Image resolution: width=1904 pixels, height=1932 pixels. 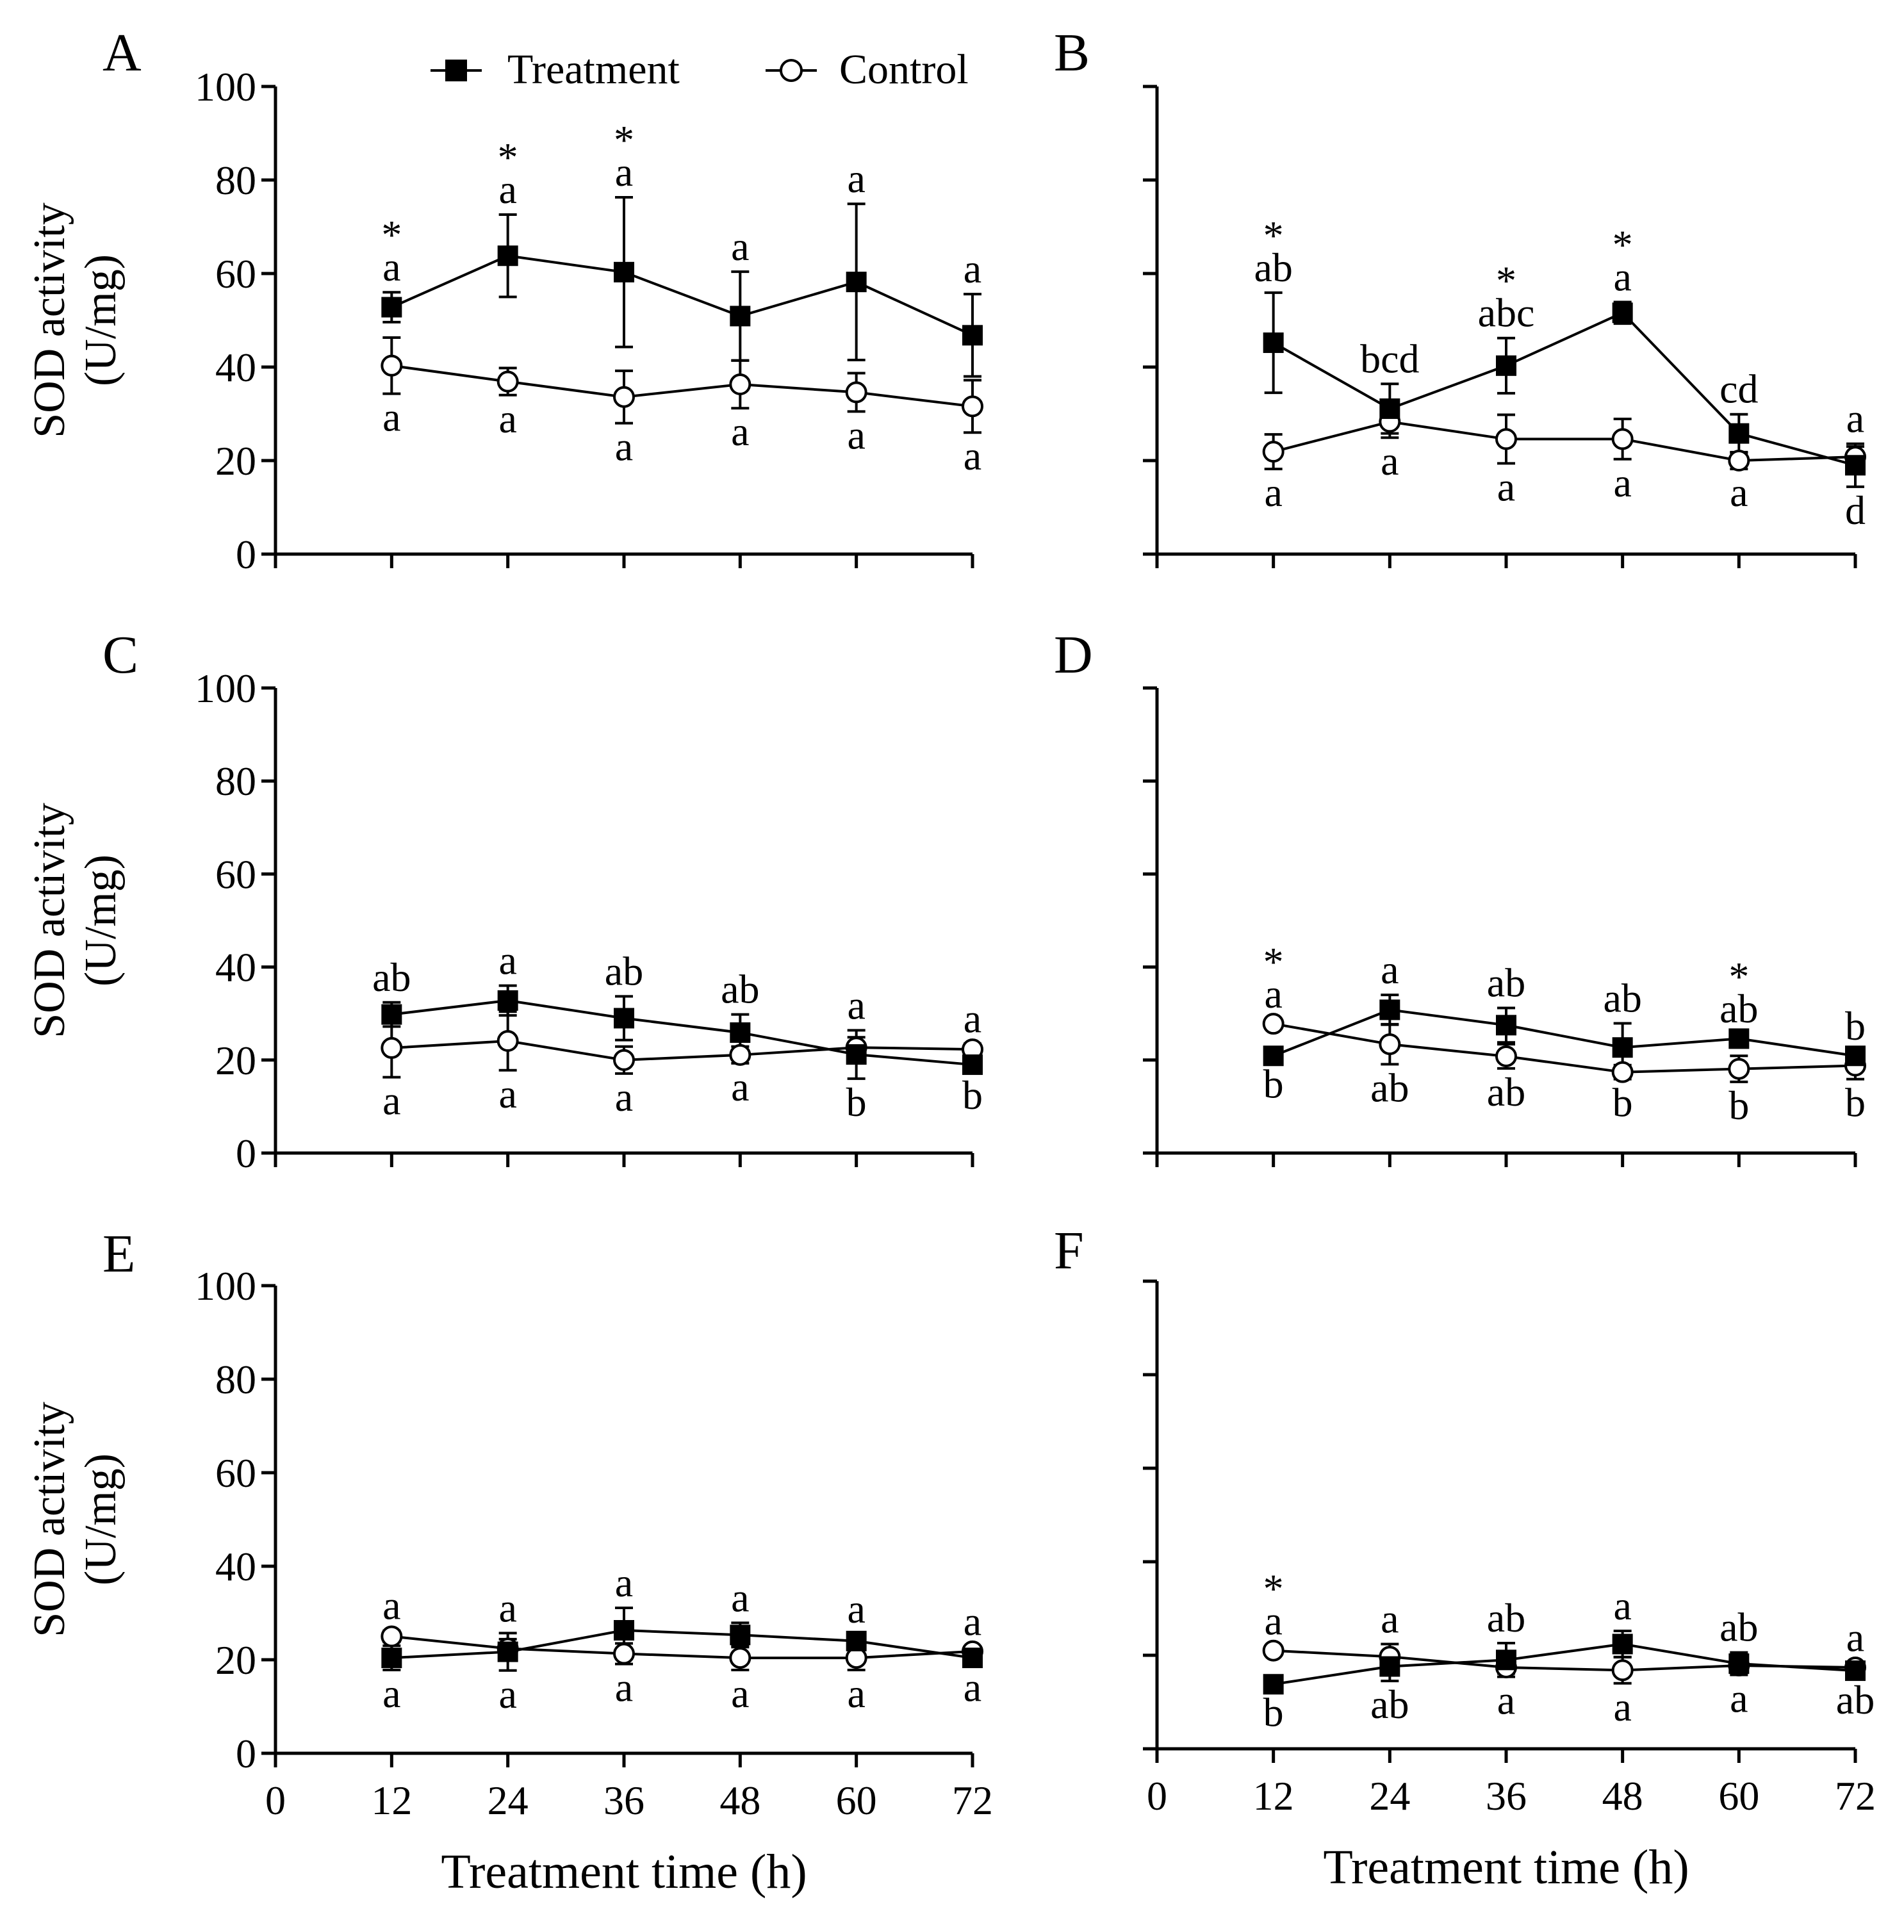 I want to click on treatment-line-f, so click(x=1564, y=1664).